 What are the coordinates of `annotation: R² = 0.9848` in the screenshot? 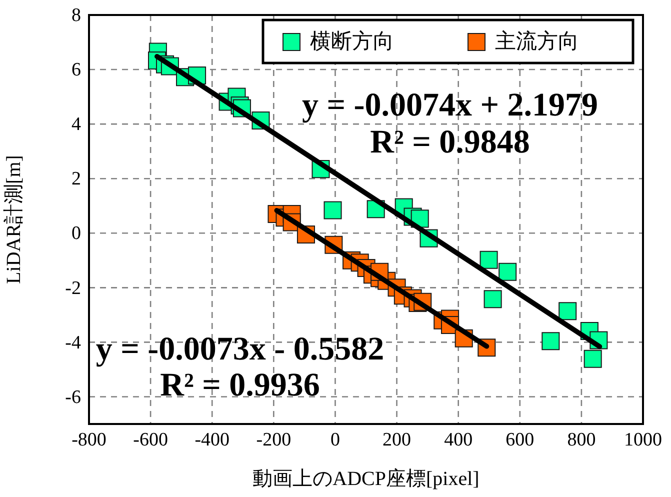 It's located at (450, 142).